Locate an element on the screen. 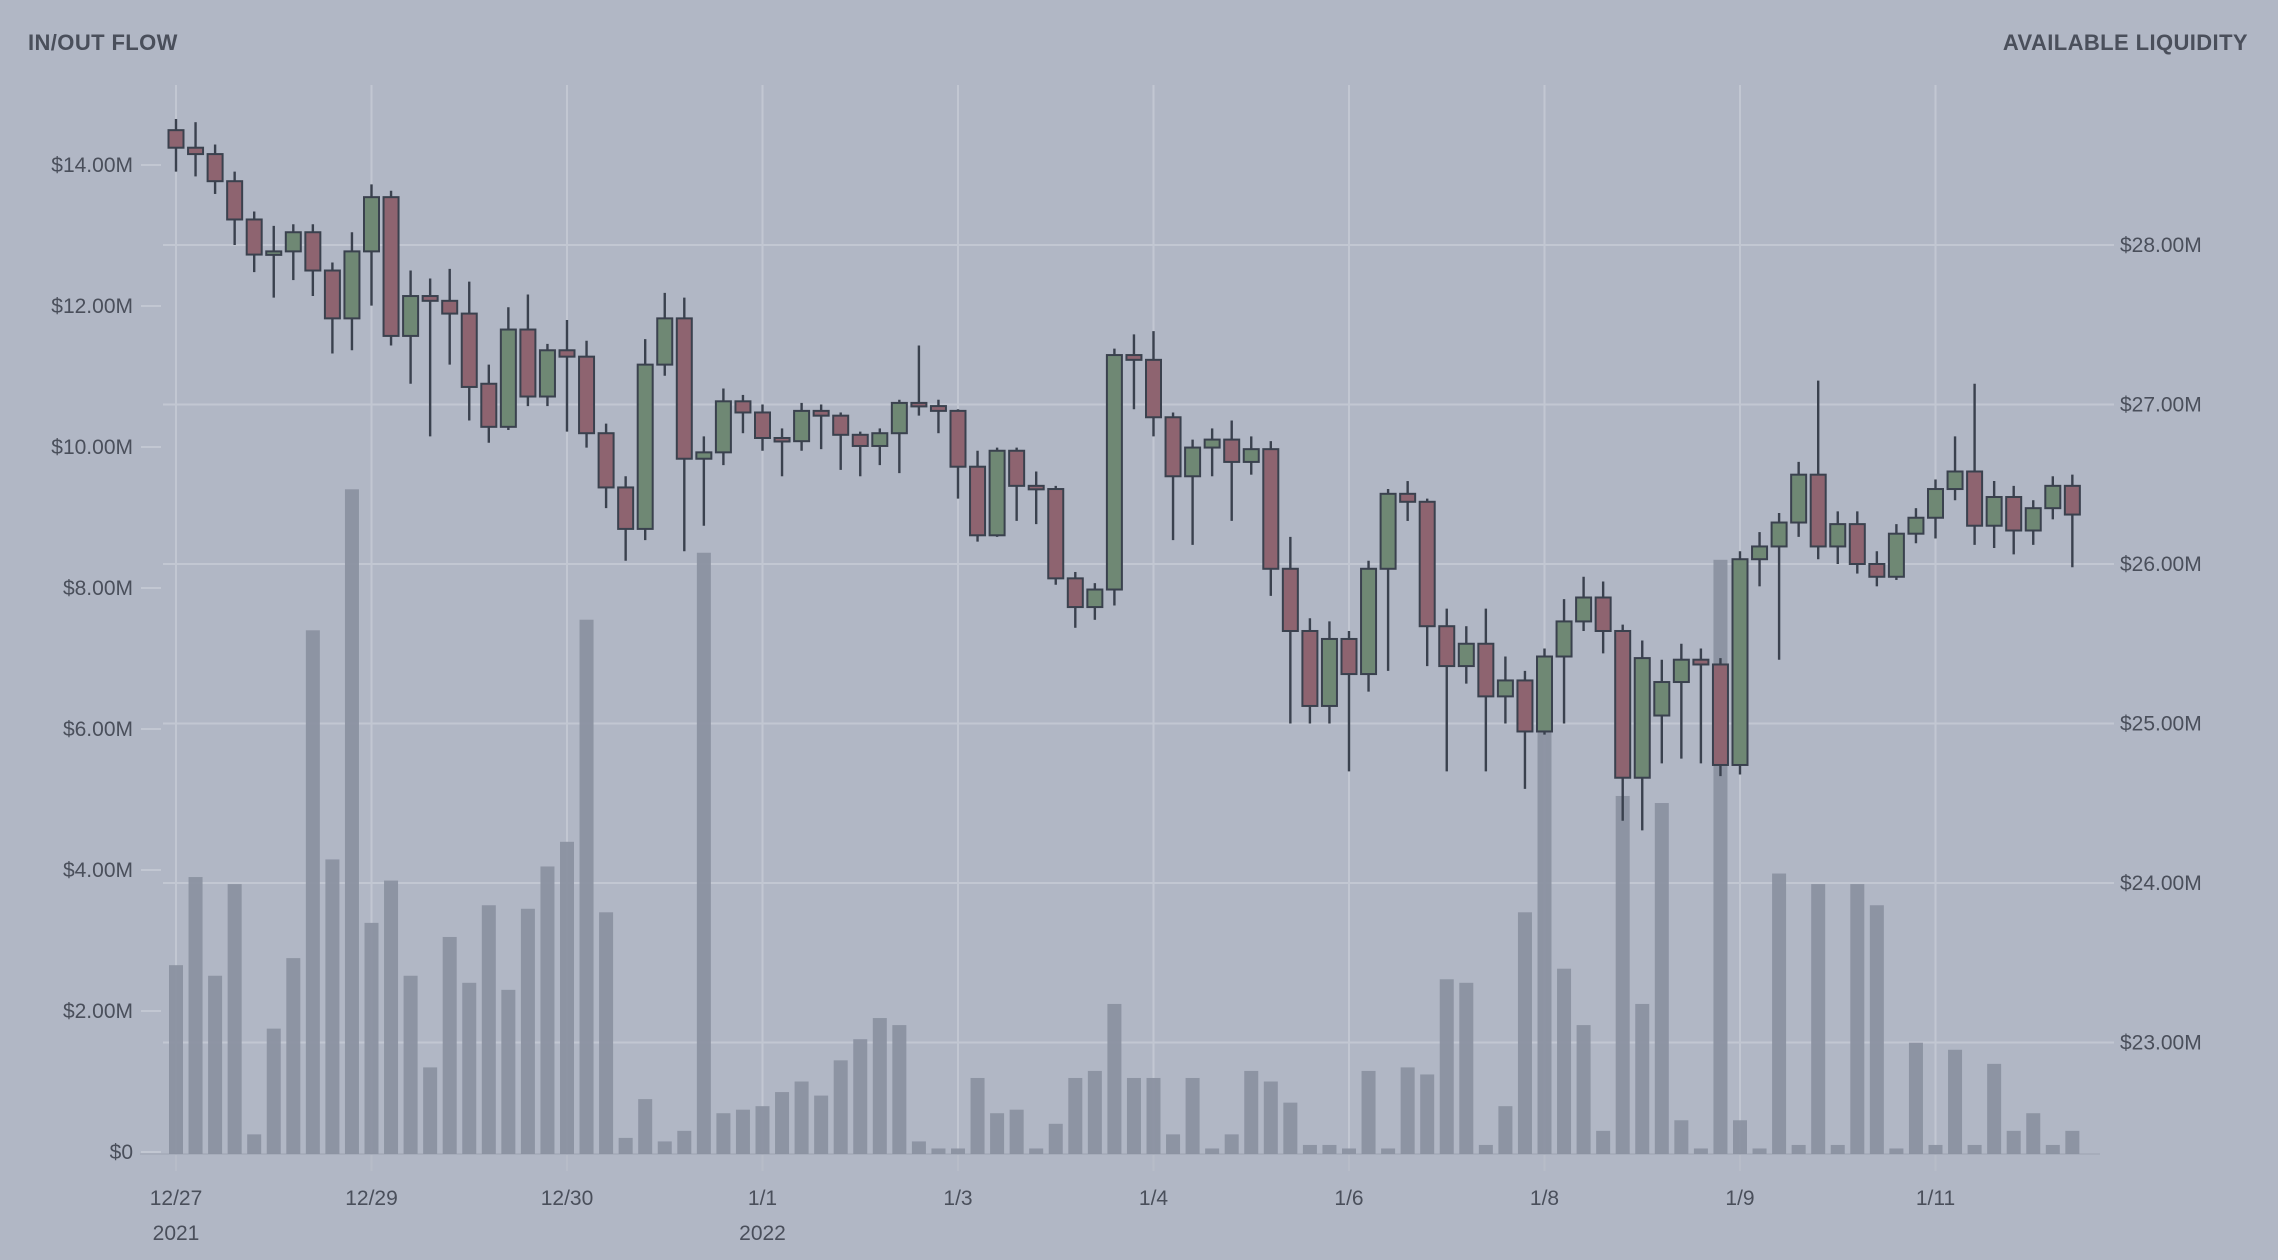 This screenshot has width=2278, height=1260. right-axis-tick-label: $23.00M is located at coordinates (2161, 1043).